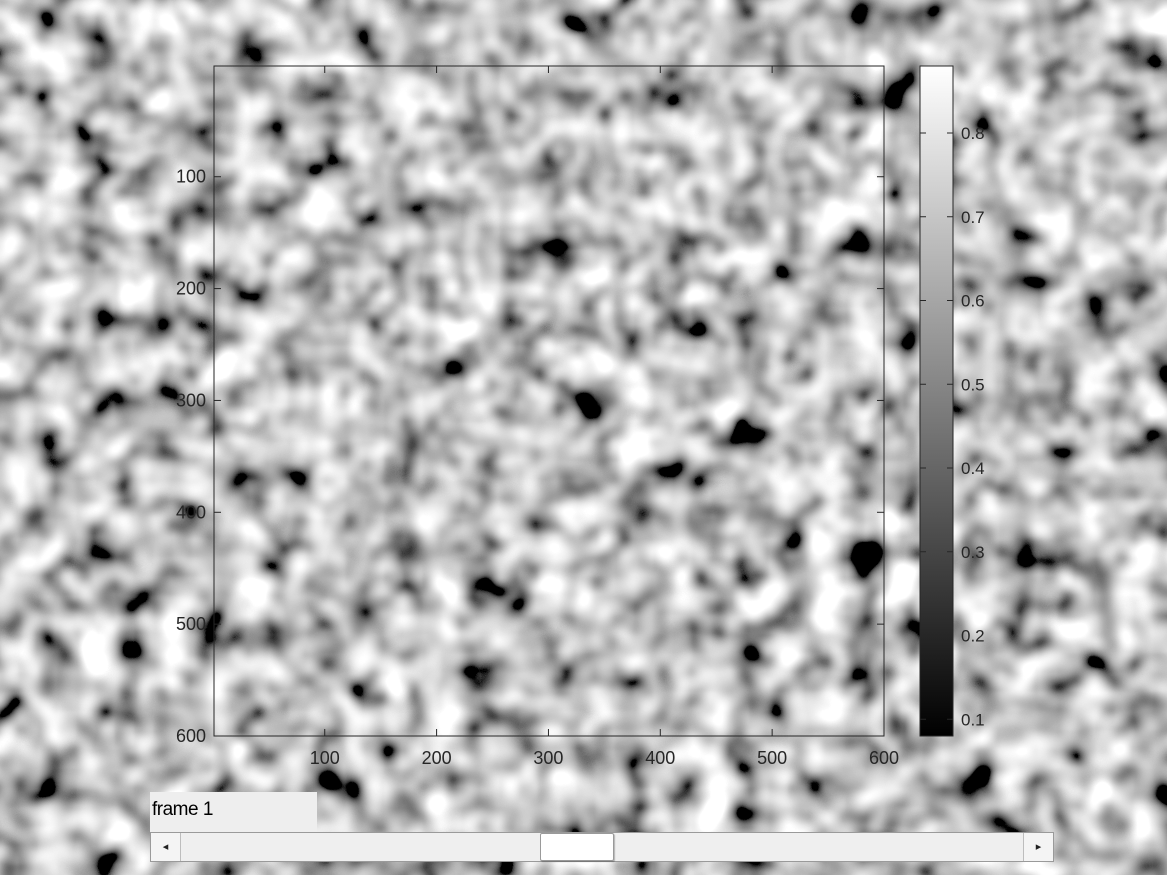 The height and width of the screenshot is (875, 1167). What do you see at coordinates (973, 719) in the screenshot?
I see `colorbar-tick-label: 0.1` at bounding box center [973, 719].